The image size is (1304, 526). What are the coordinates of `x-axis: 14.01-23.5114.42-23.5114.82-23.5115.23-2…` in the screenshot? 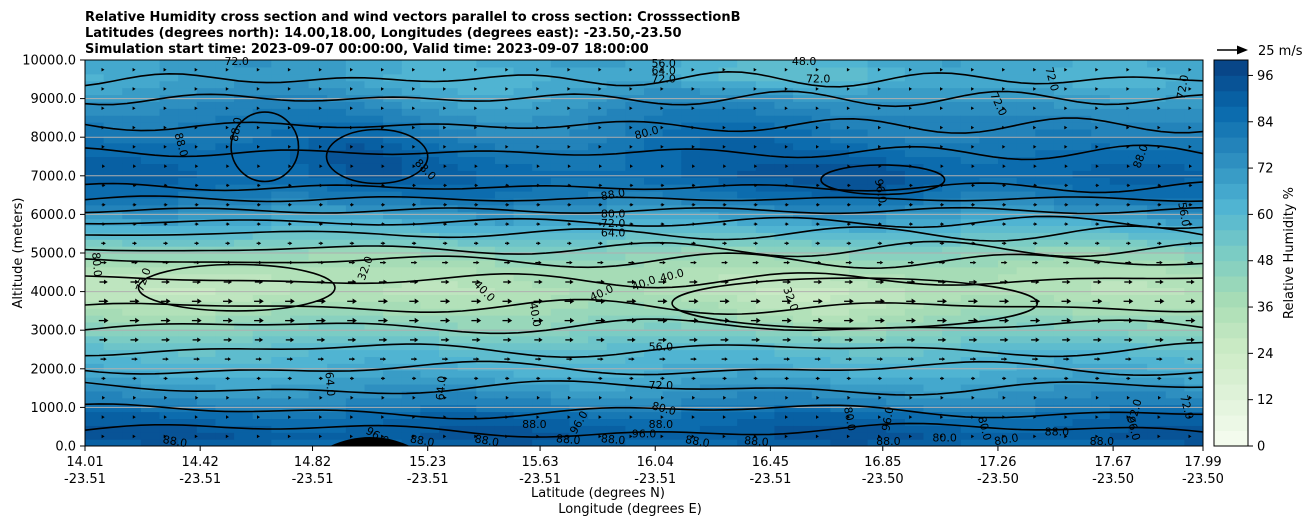 It's located at (644, 466).